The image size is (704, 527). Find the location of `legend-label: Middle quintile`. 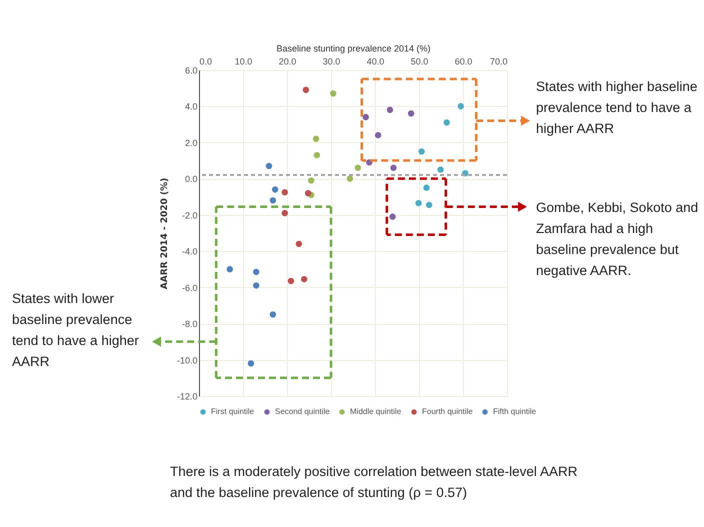

legend-label: Middle quintile is located at coordinates (376, 411).